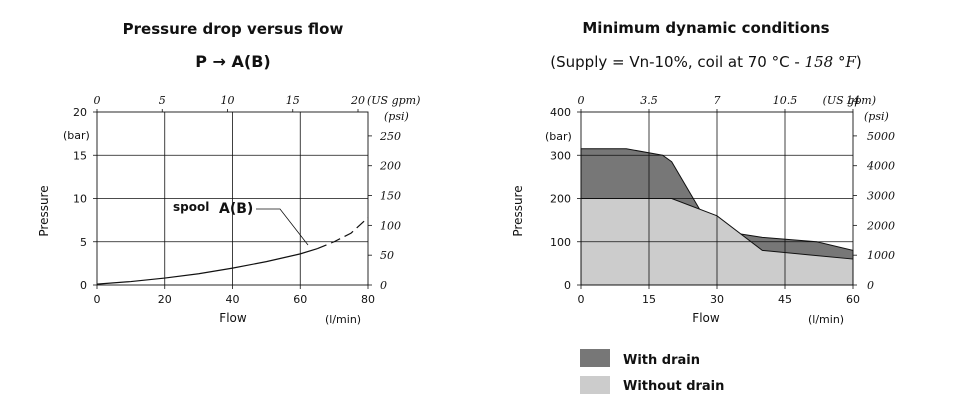 Image resolution: width=955 pixels, height=409 pixels. What do you see at coordinates (80, 112) in the screenshot?
I see `left-y-tick-label: 20` at bounding box center [80, 112].